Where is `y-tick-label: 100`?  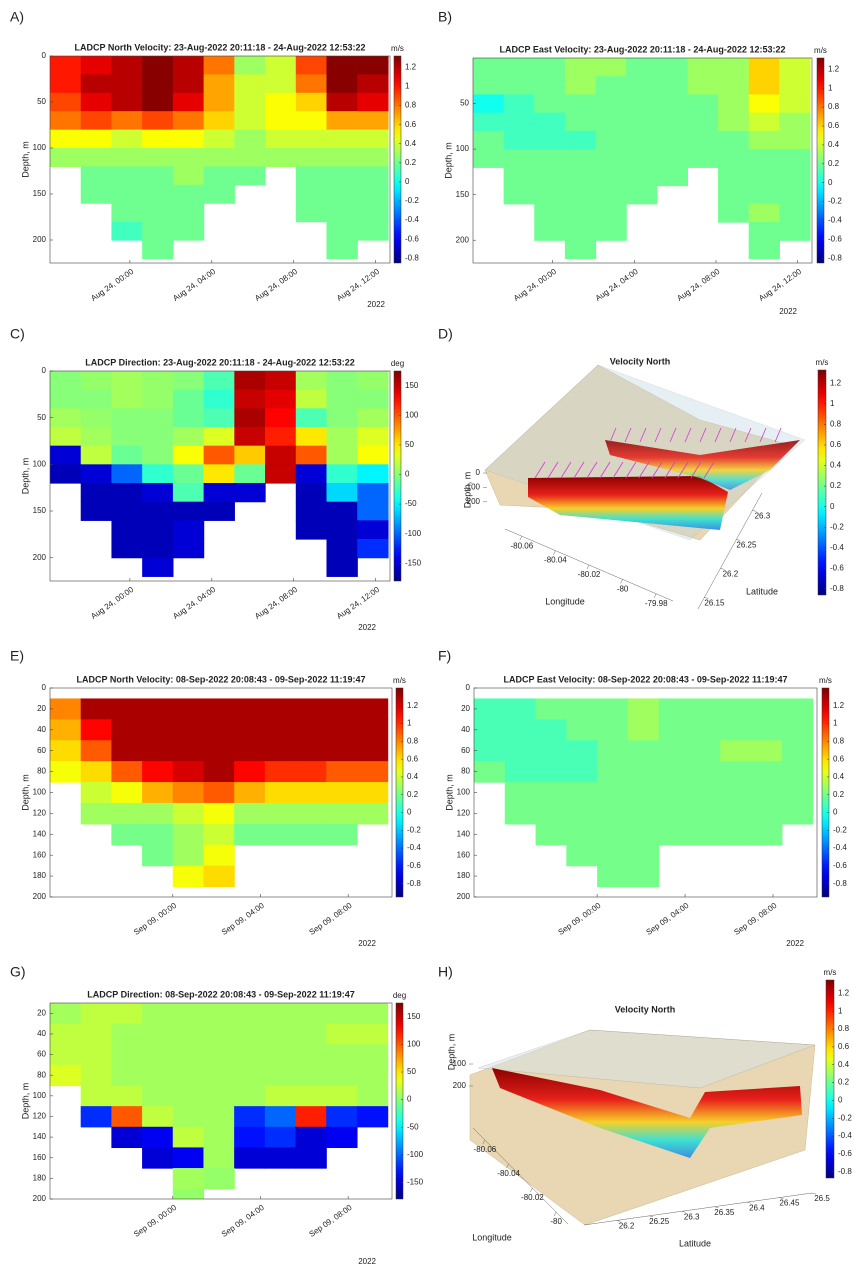
y-tick-label: 100 is located at coordinates (464, 792).